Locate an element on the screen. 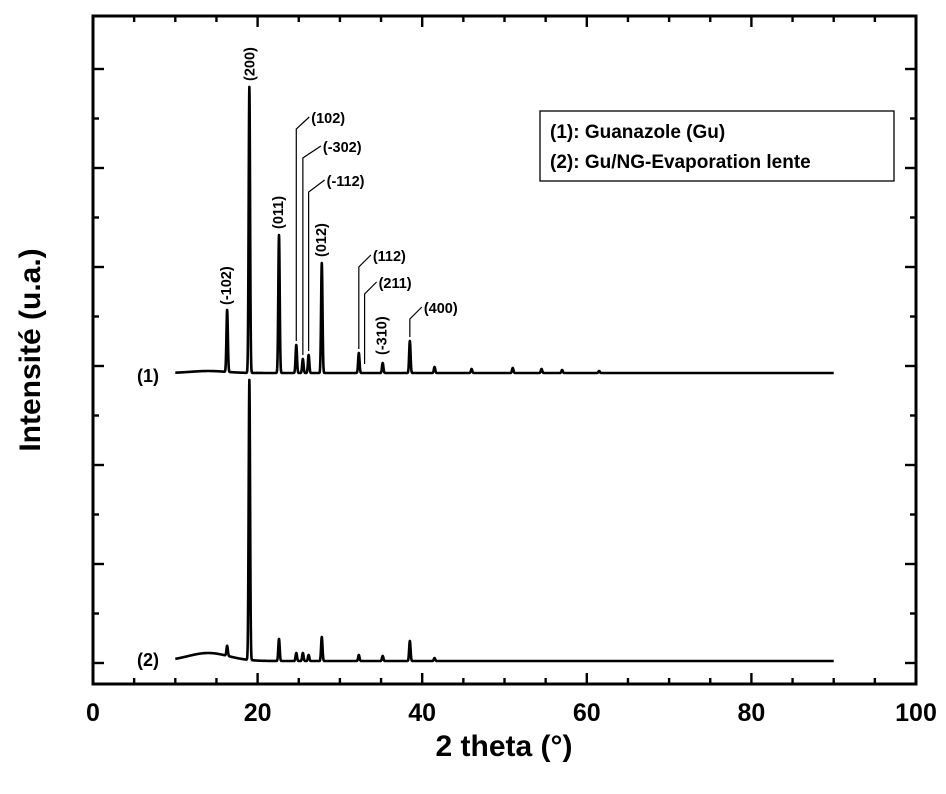  legend-entry-1: (1): Guanazole (Gu) is located at coordinates (637, 132).